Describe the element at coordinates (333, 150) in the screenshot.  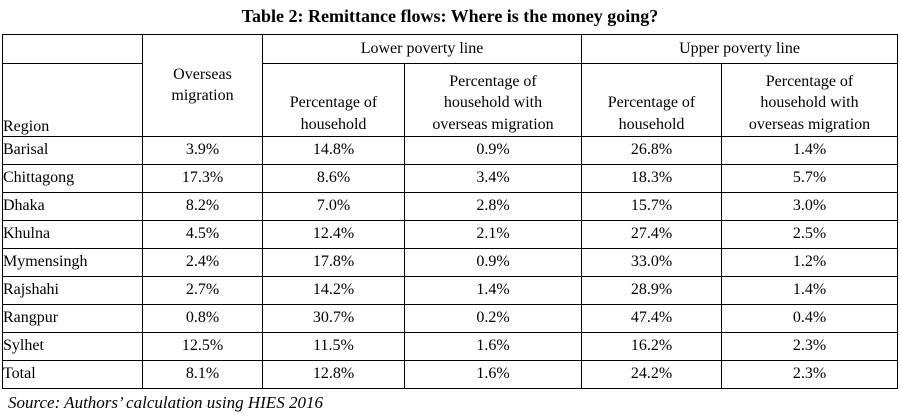
I see `value-cell: 14.8%` at that location.